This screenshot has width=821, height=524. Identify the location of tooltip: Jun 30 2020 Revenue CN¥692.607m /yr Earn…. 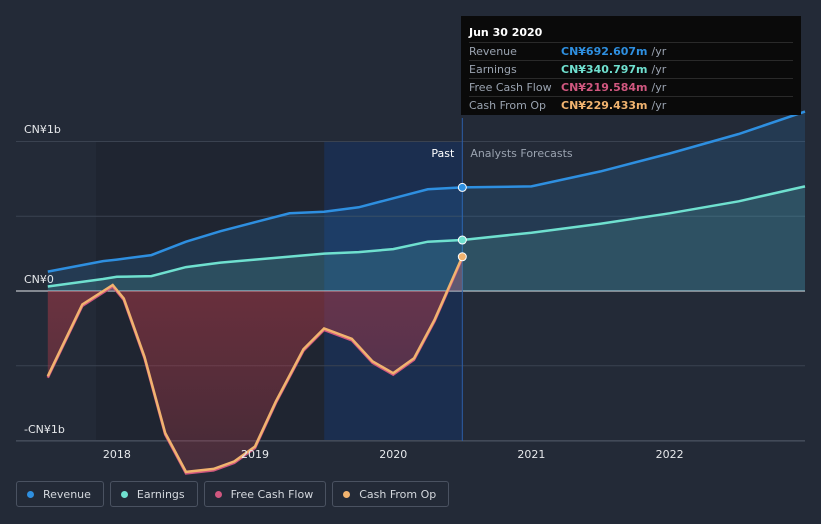
(631, 65).